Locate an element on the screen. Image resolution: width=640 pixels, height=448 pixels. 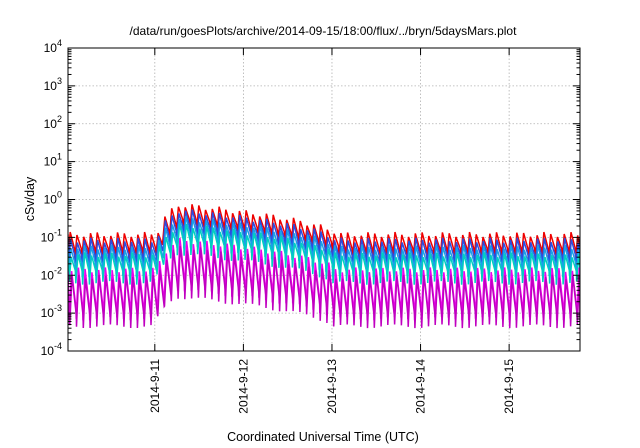
x-tick-label: 2014-9-15 is located at coordinates (509, 386).